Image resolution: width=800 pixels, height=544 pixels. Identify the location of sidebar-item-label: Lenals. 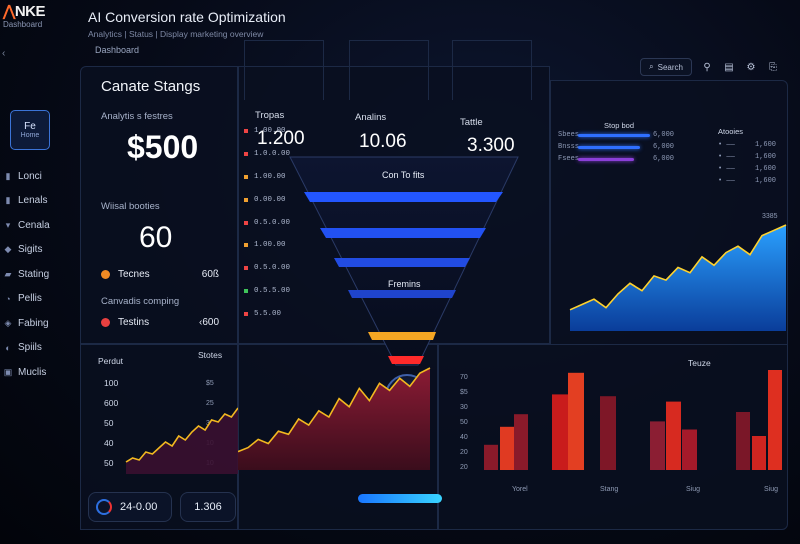
(33, 201).